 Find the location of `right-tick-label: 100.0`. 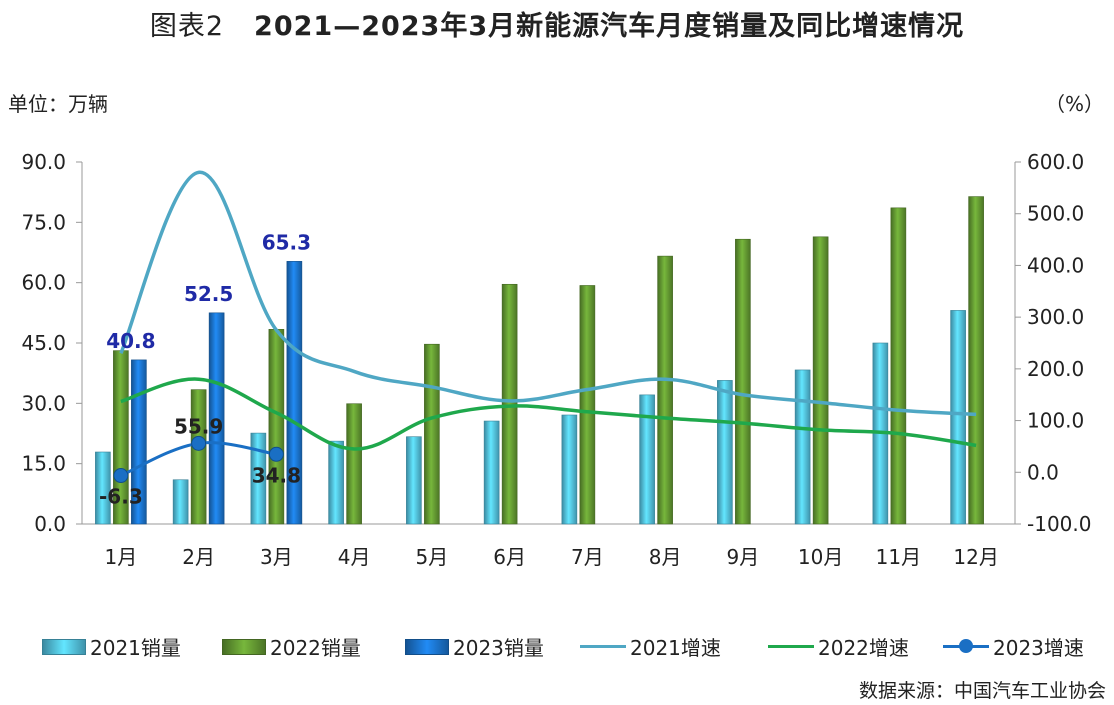

right-tick-label: 100.0 is located at coordinates (1055, 421).